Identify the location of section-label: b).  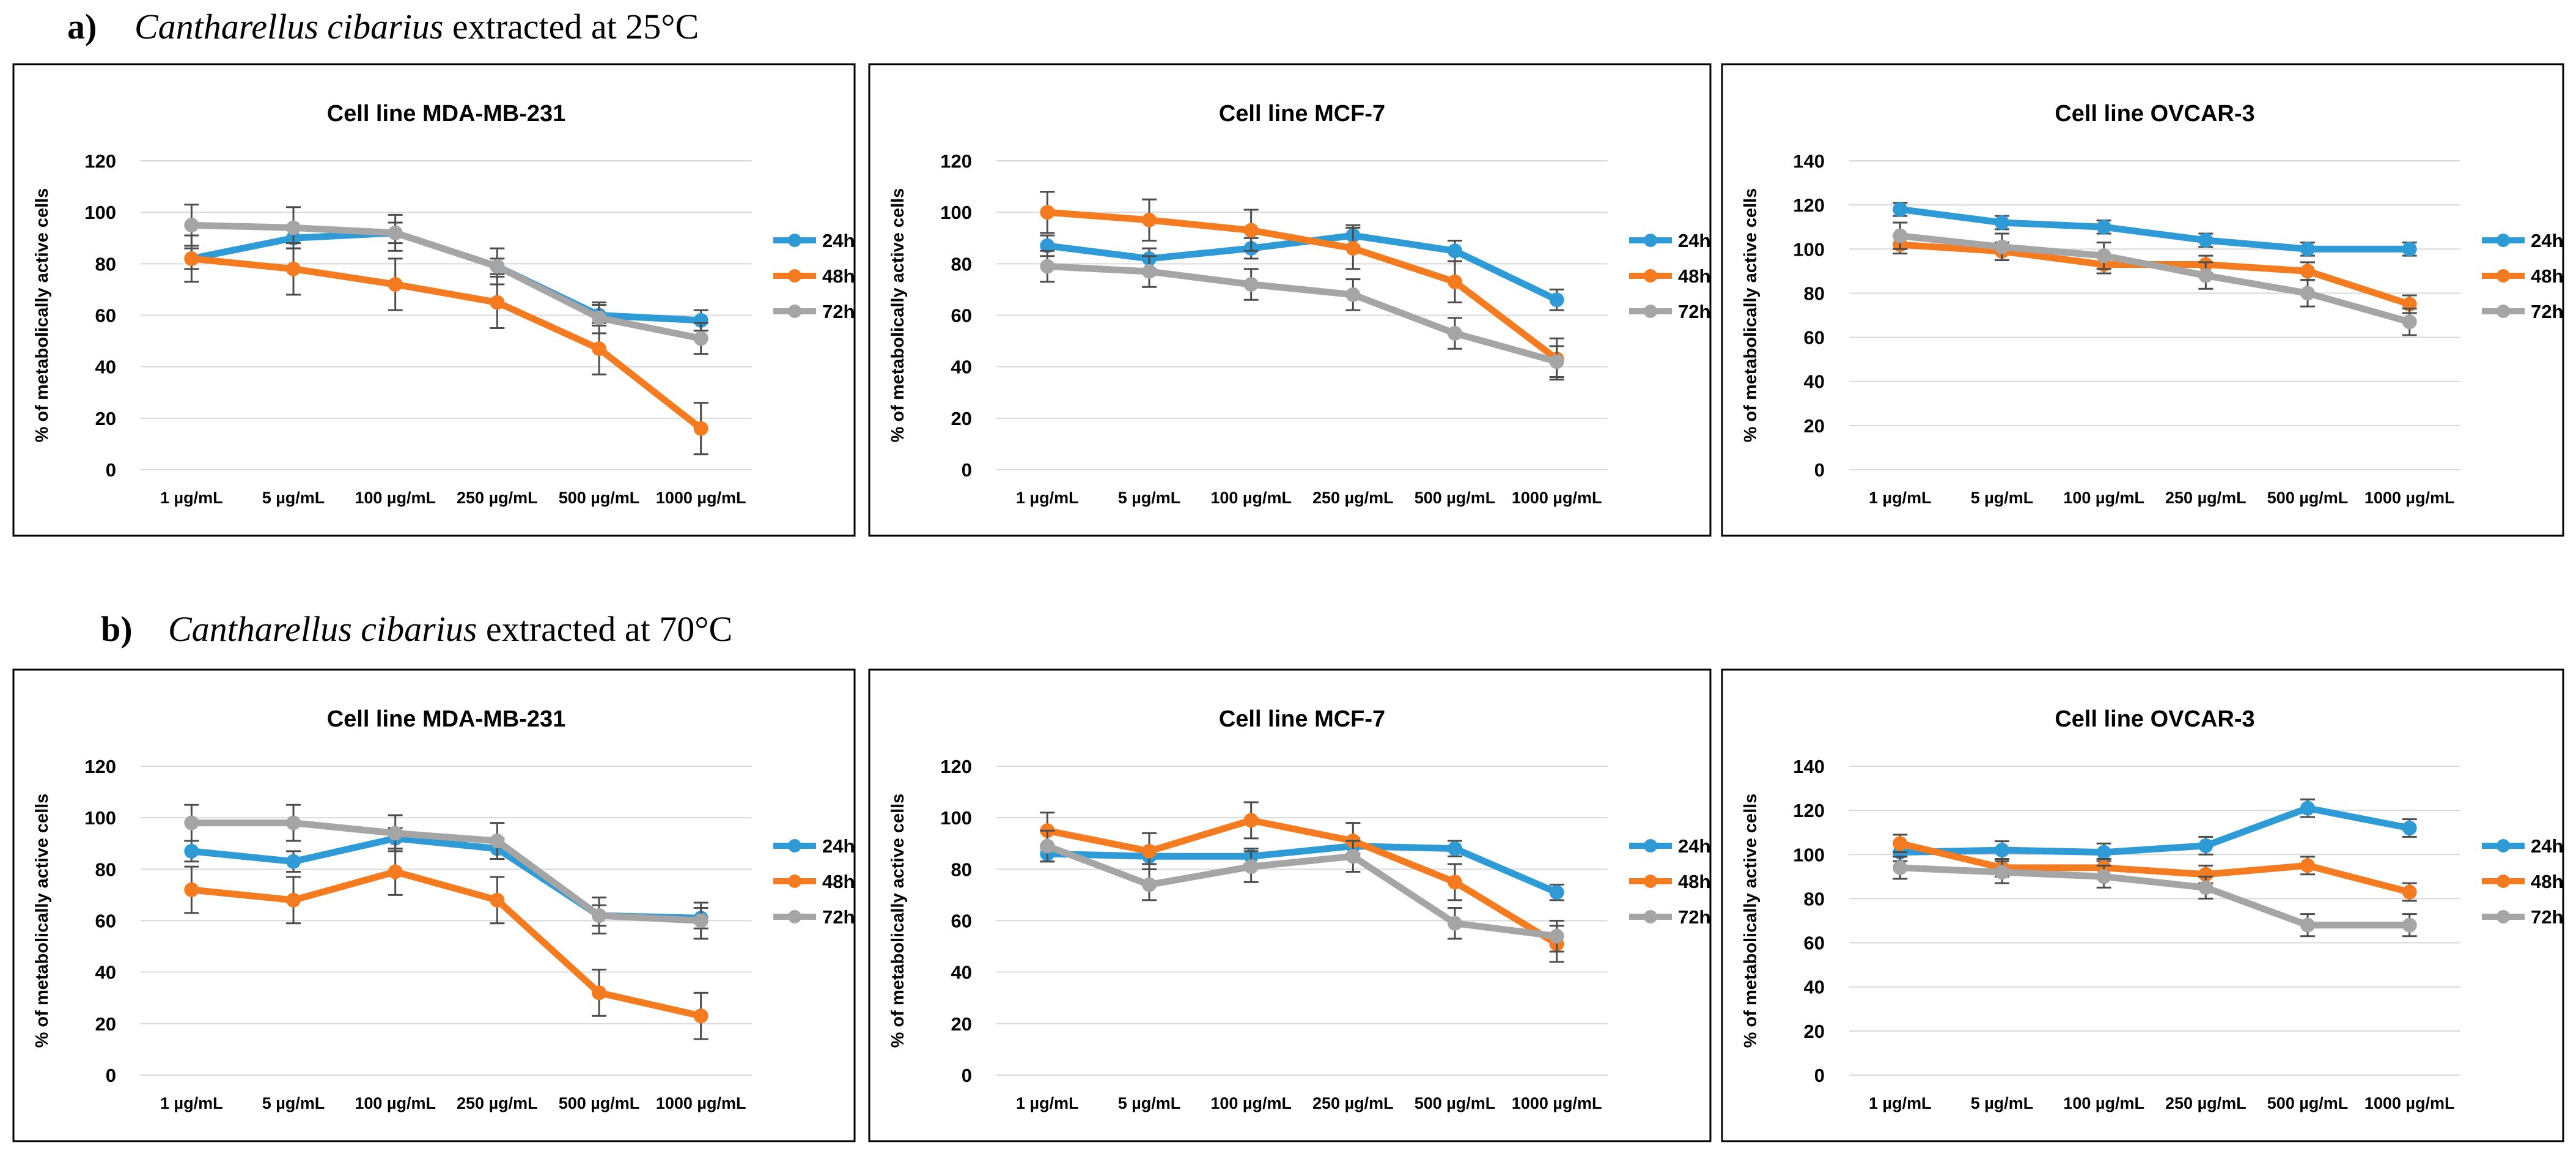
(117, 629).